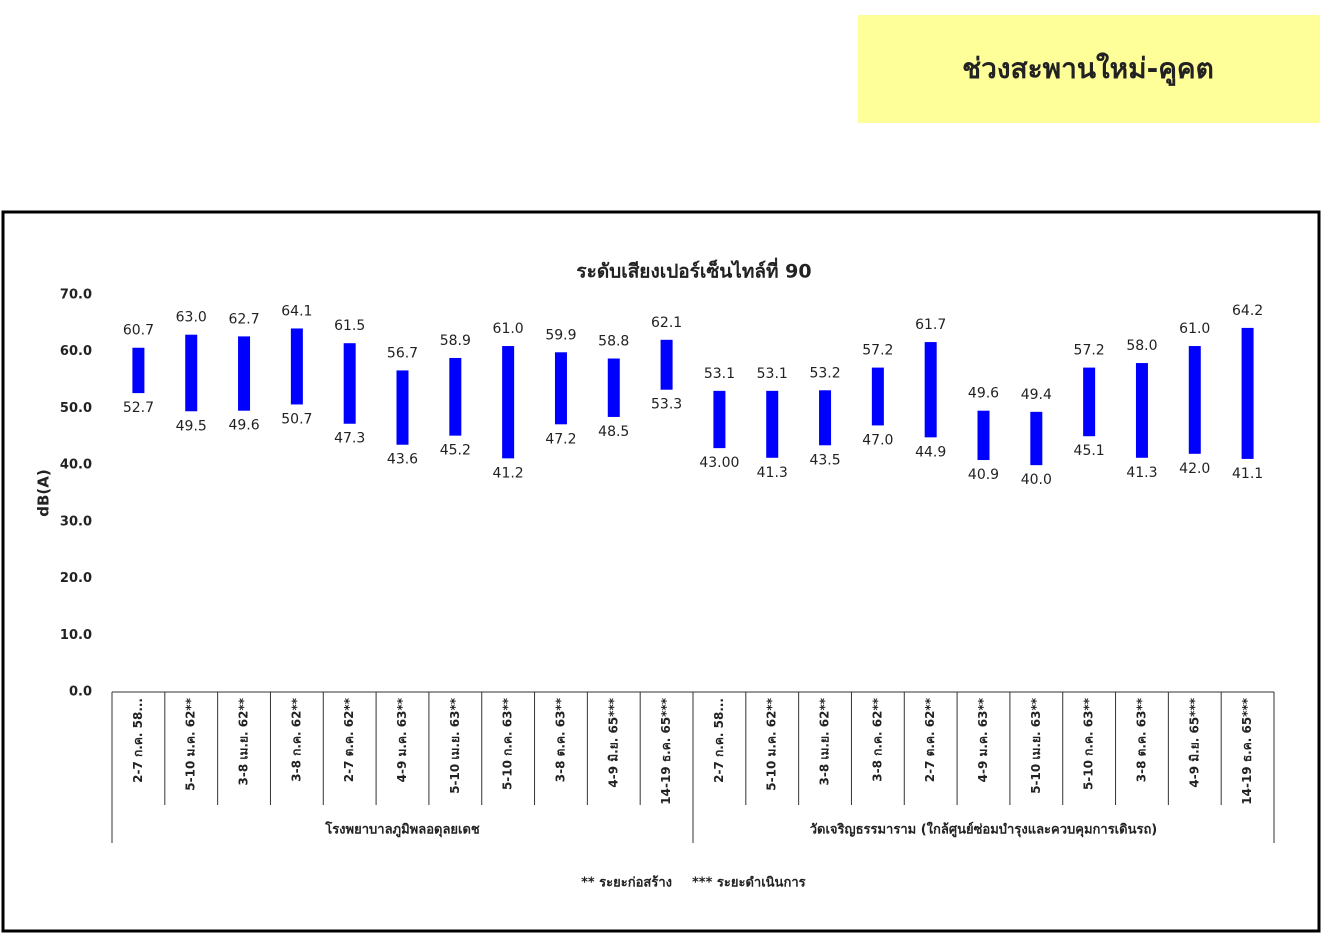 This screenshot has width=1322, height=935. I want to click on value-label: 42.0, so click(1194, 469).